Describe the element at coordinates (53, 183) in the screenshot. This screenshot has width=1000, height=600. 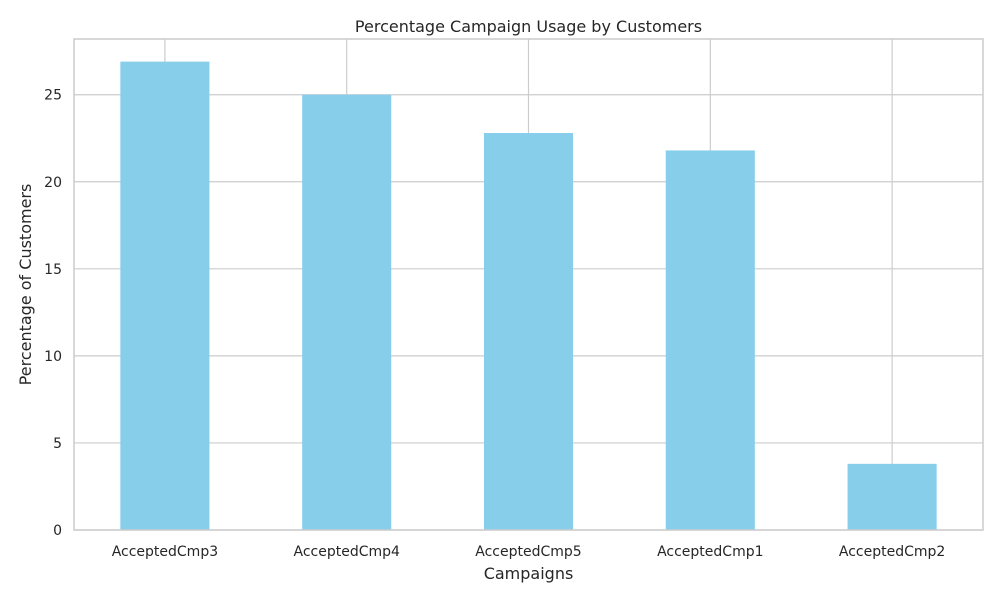
I see `y-tick-label: 20` at that location.